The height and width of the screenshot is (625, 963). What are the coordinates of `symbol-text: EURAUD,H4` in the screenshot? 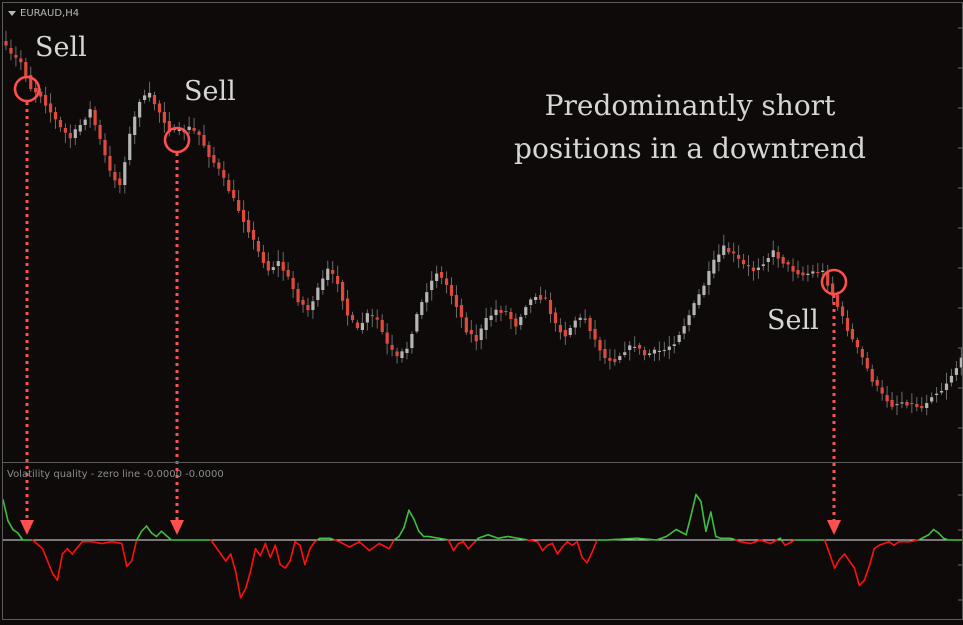 It's located at (49, 13).